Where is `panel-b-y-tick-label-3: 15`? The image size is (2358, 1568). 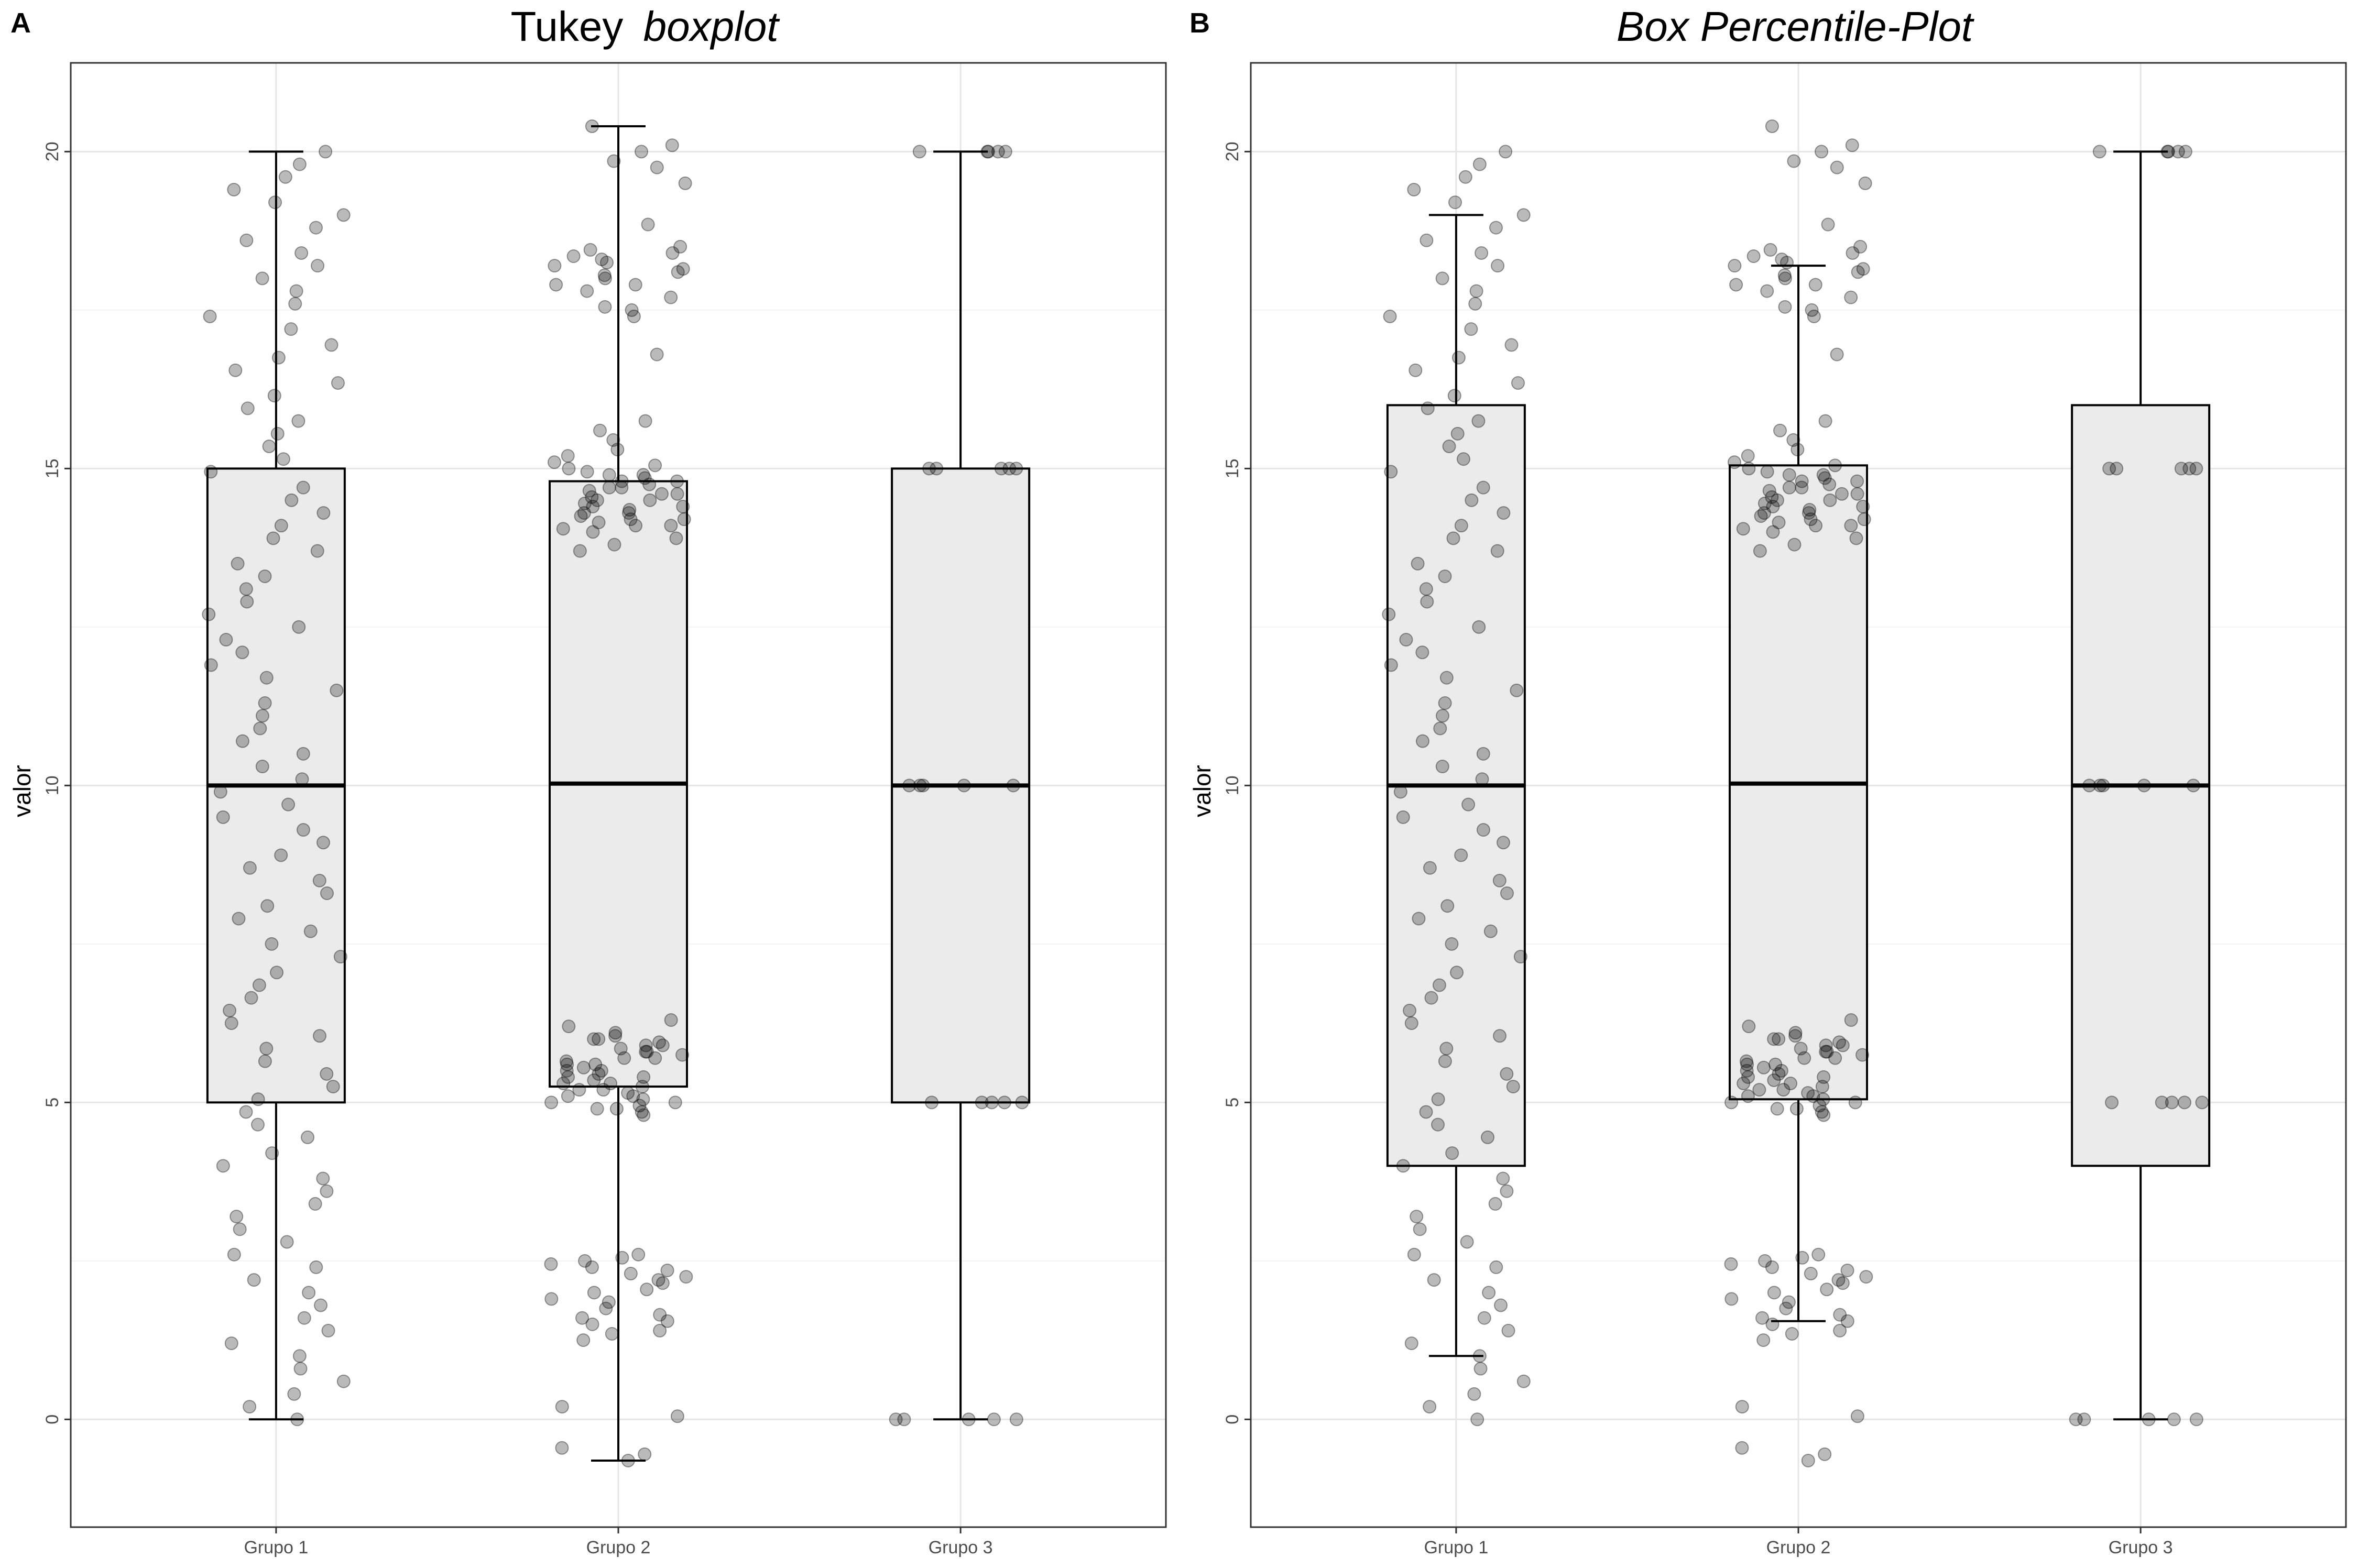 panel-b-y-tick-label-3: 15 is located at coordinates (1232, 468).